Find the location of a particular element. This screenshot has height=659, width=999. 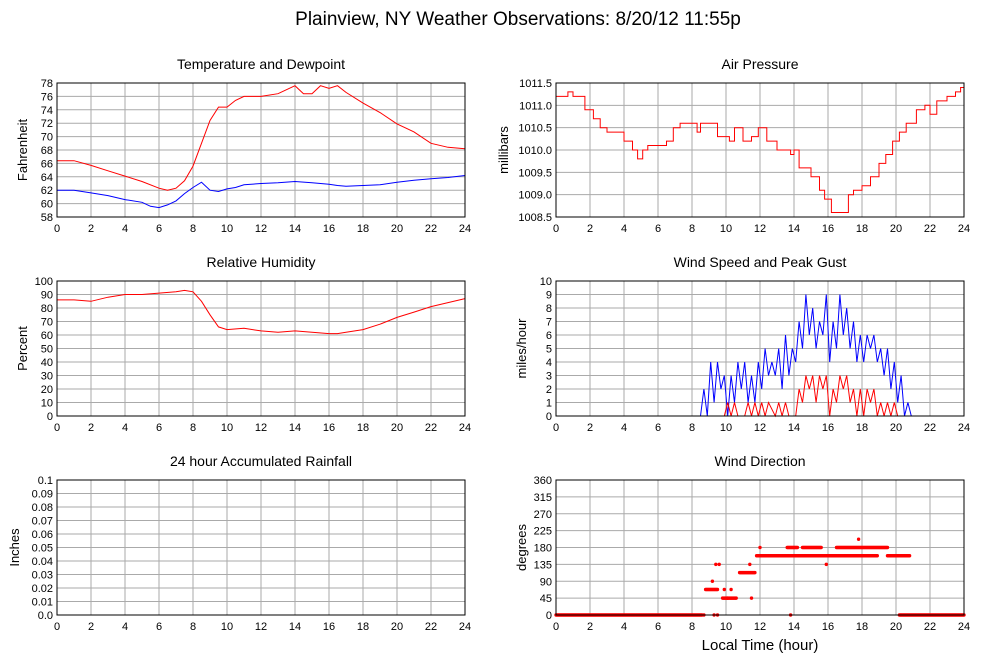

temperature-and-dewpoint-y-tick-label: 60 is located at coordinates (47, 205).